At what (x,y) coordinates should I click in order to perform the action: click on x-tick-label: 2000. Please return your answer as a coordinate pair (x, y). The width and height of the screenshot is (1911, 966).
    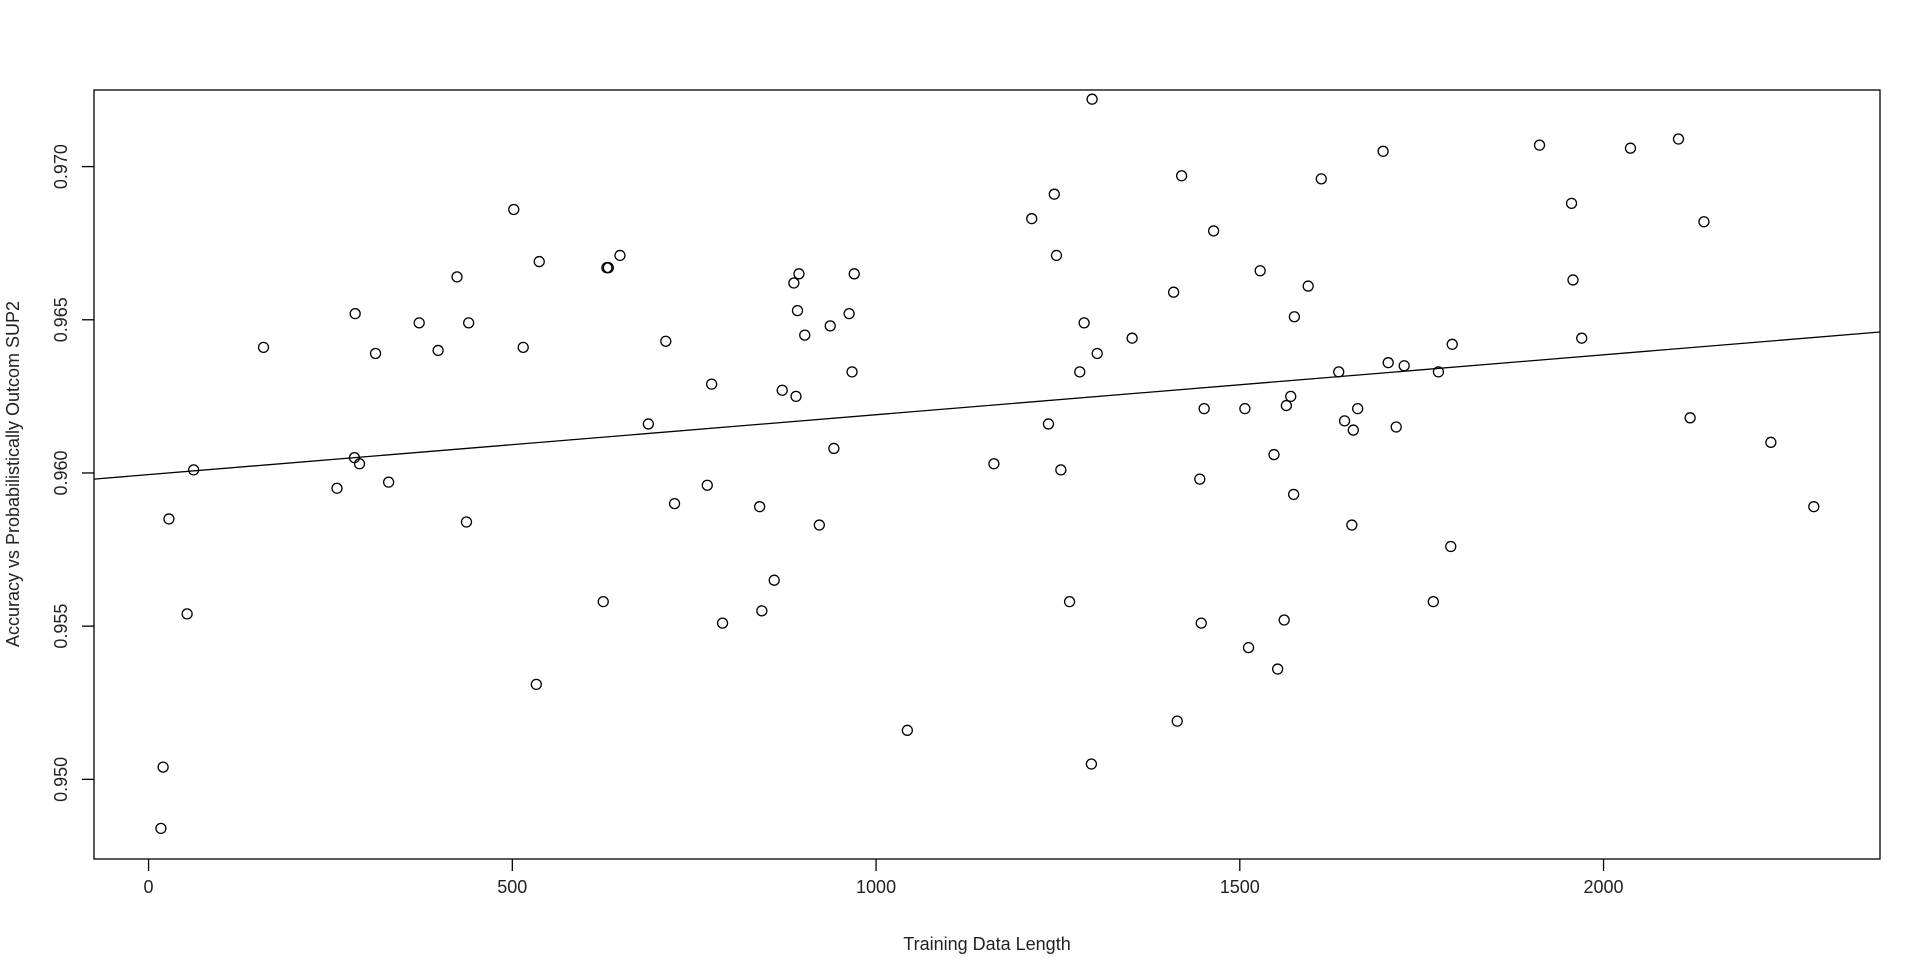
    Looking at the image, I should click on (1604, 887).